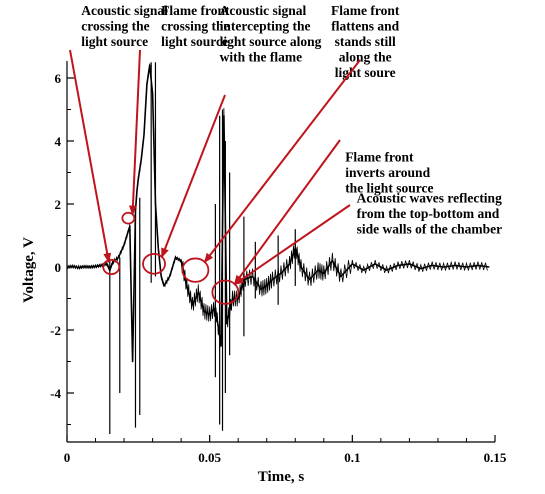 Image resolution: width=545 pixels, height=494 pixels. Describe the element at coordinates (111, 267) in the screenshot. I see `annotation-0-circle` at that location.